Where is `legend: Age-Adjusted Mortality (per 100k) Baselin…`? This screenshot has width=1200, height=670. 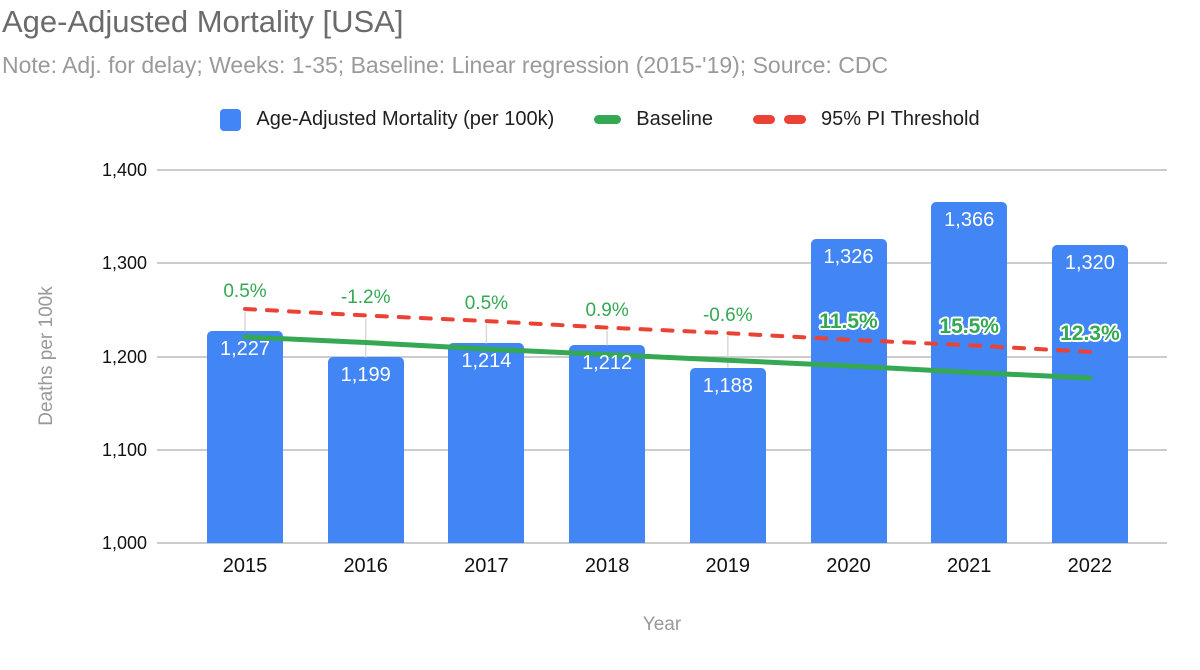
legend: Age-Adjusted Mortality (per 100k) Baselin… is located at coordinates (600, 119).